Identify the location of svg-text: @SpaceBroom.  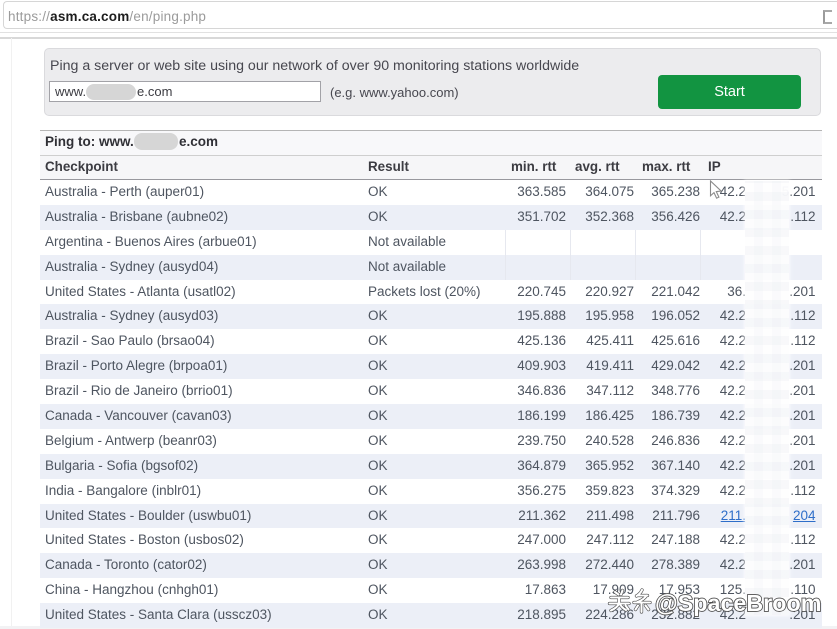
(738, 603).